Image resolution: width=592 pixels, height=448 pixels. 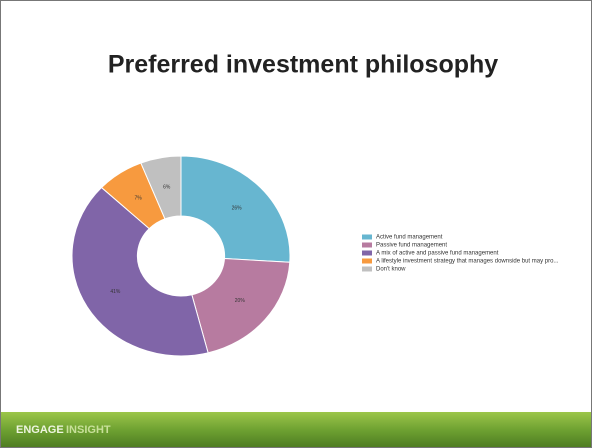 What do you see at coordinates (303, 65) in the screenshot?
I see `chart-title: Preferred investment philosophy` at bounding box center [303, 65].